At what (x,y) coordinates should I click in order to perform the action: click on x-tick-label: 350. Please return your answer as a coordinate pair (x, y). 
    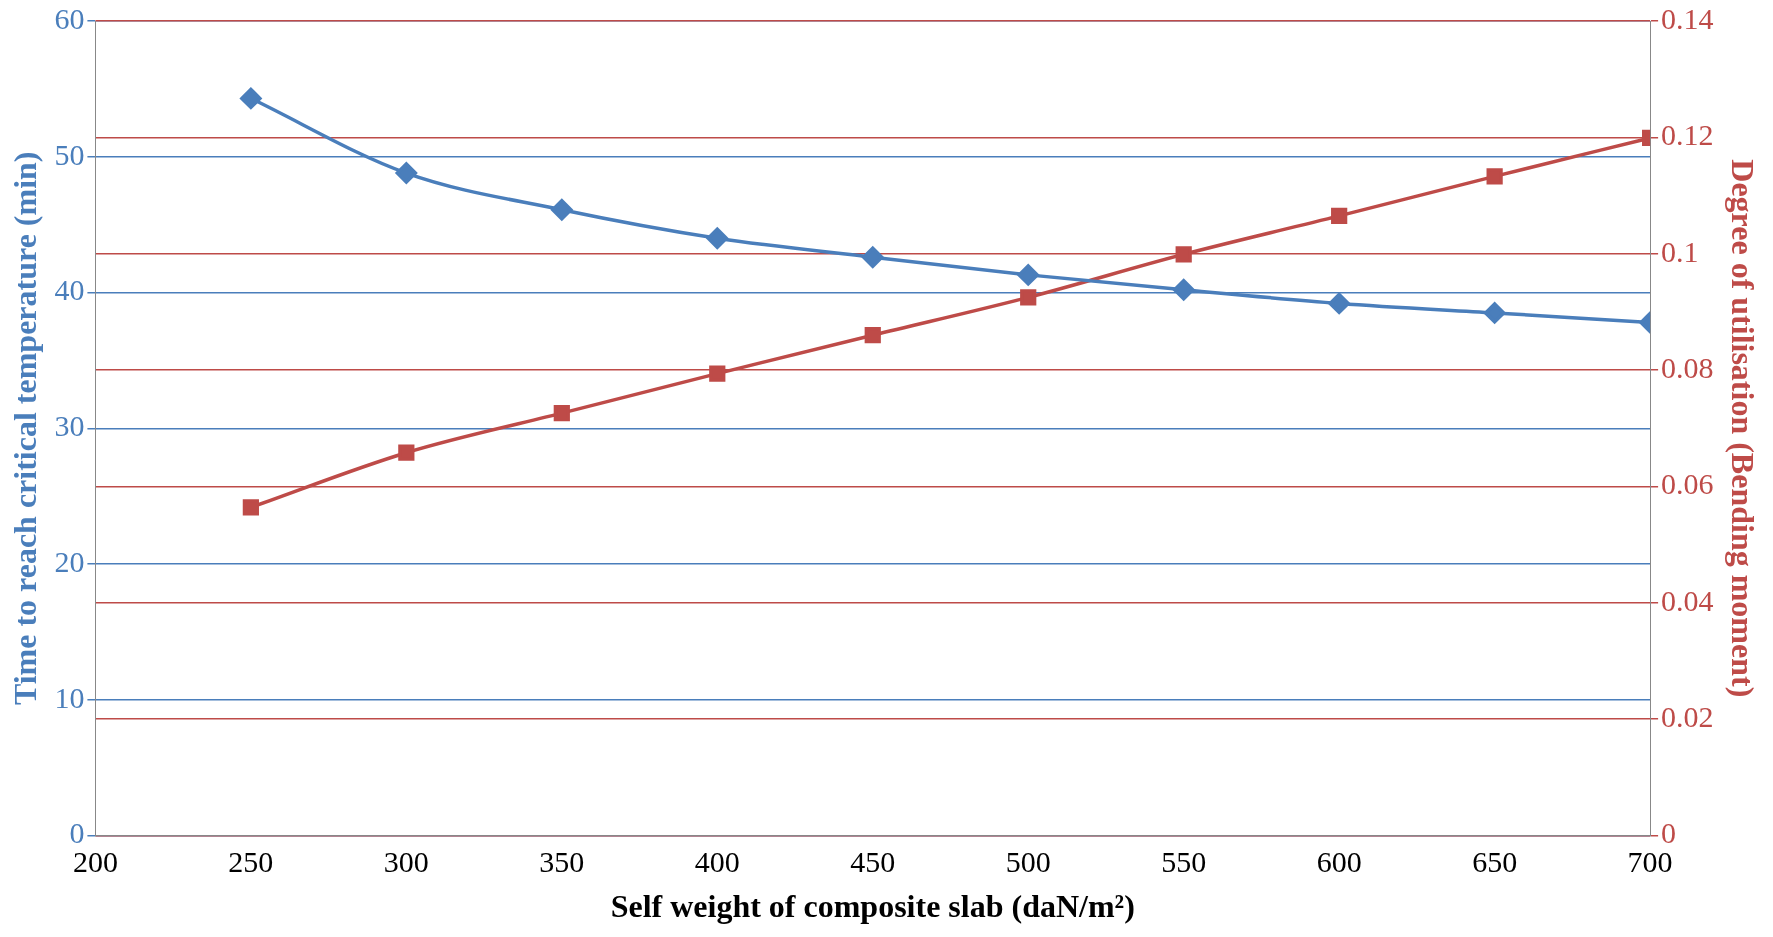
    Looking at the image, I should click on (562, 862).